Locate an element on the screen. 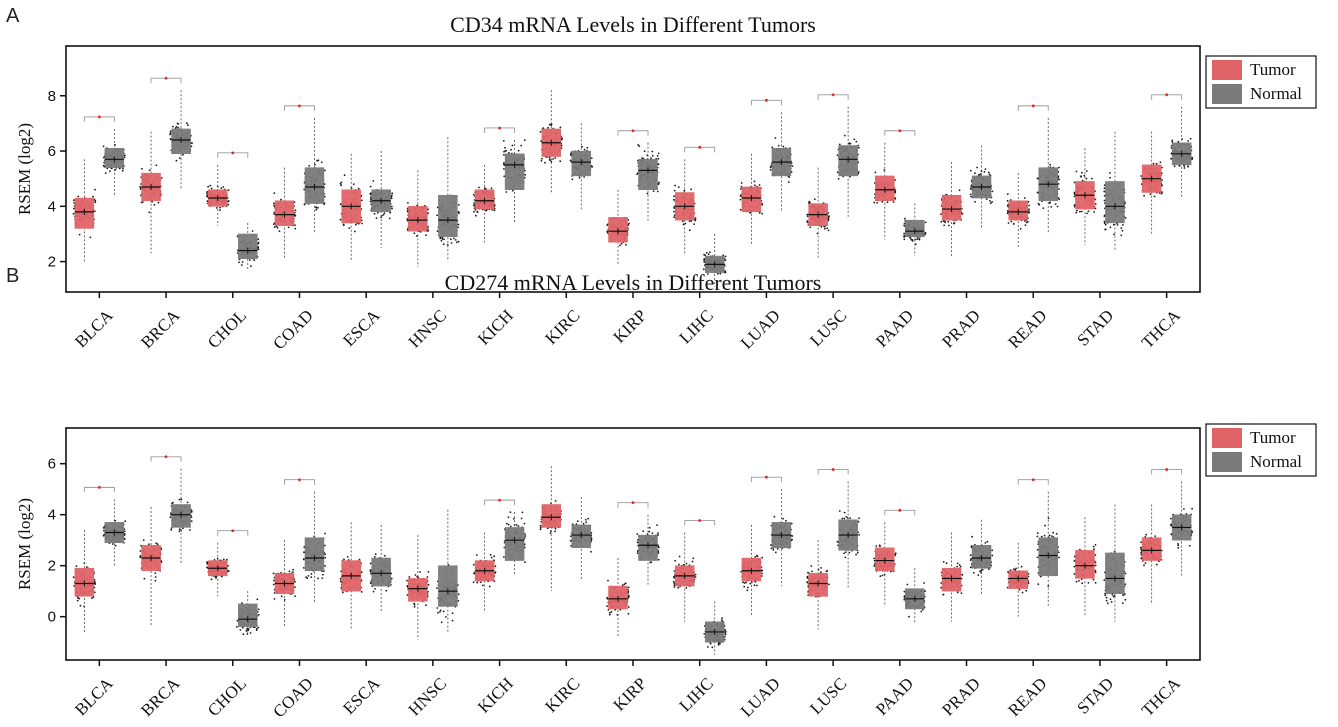  significance-bracket-lihc is located at coordinates (700, 149).